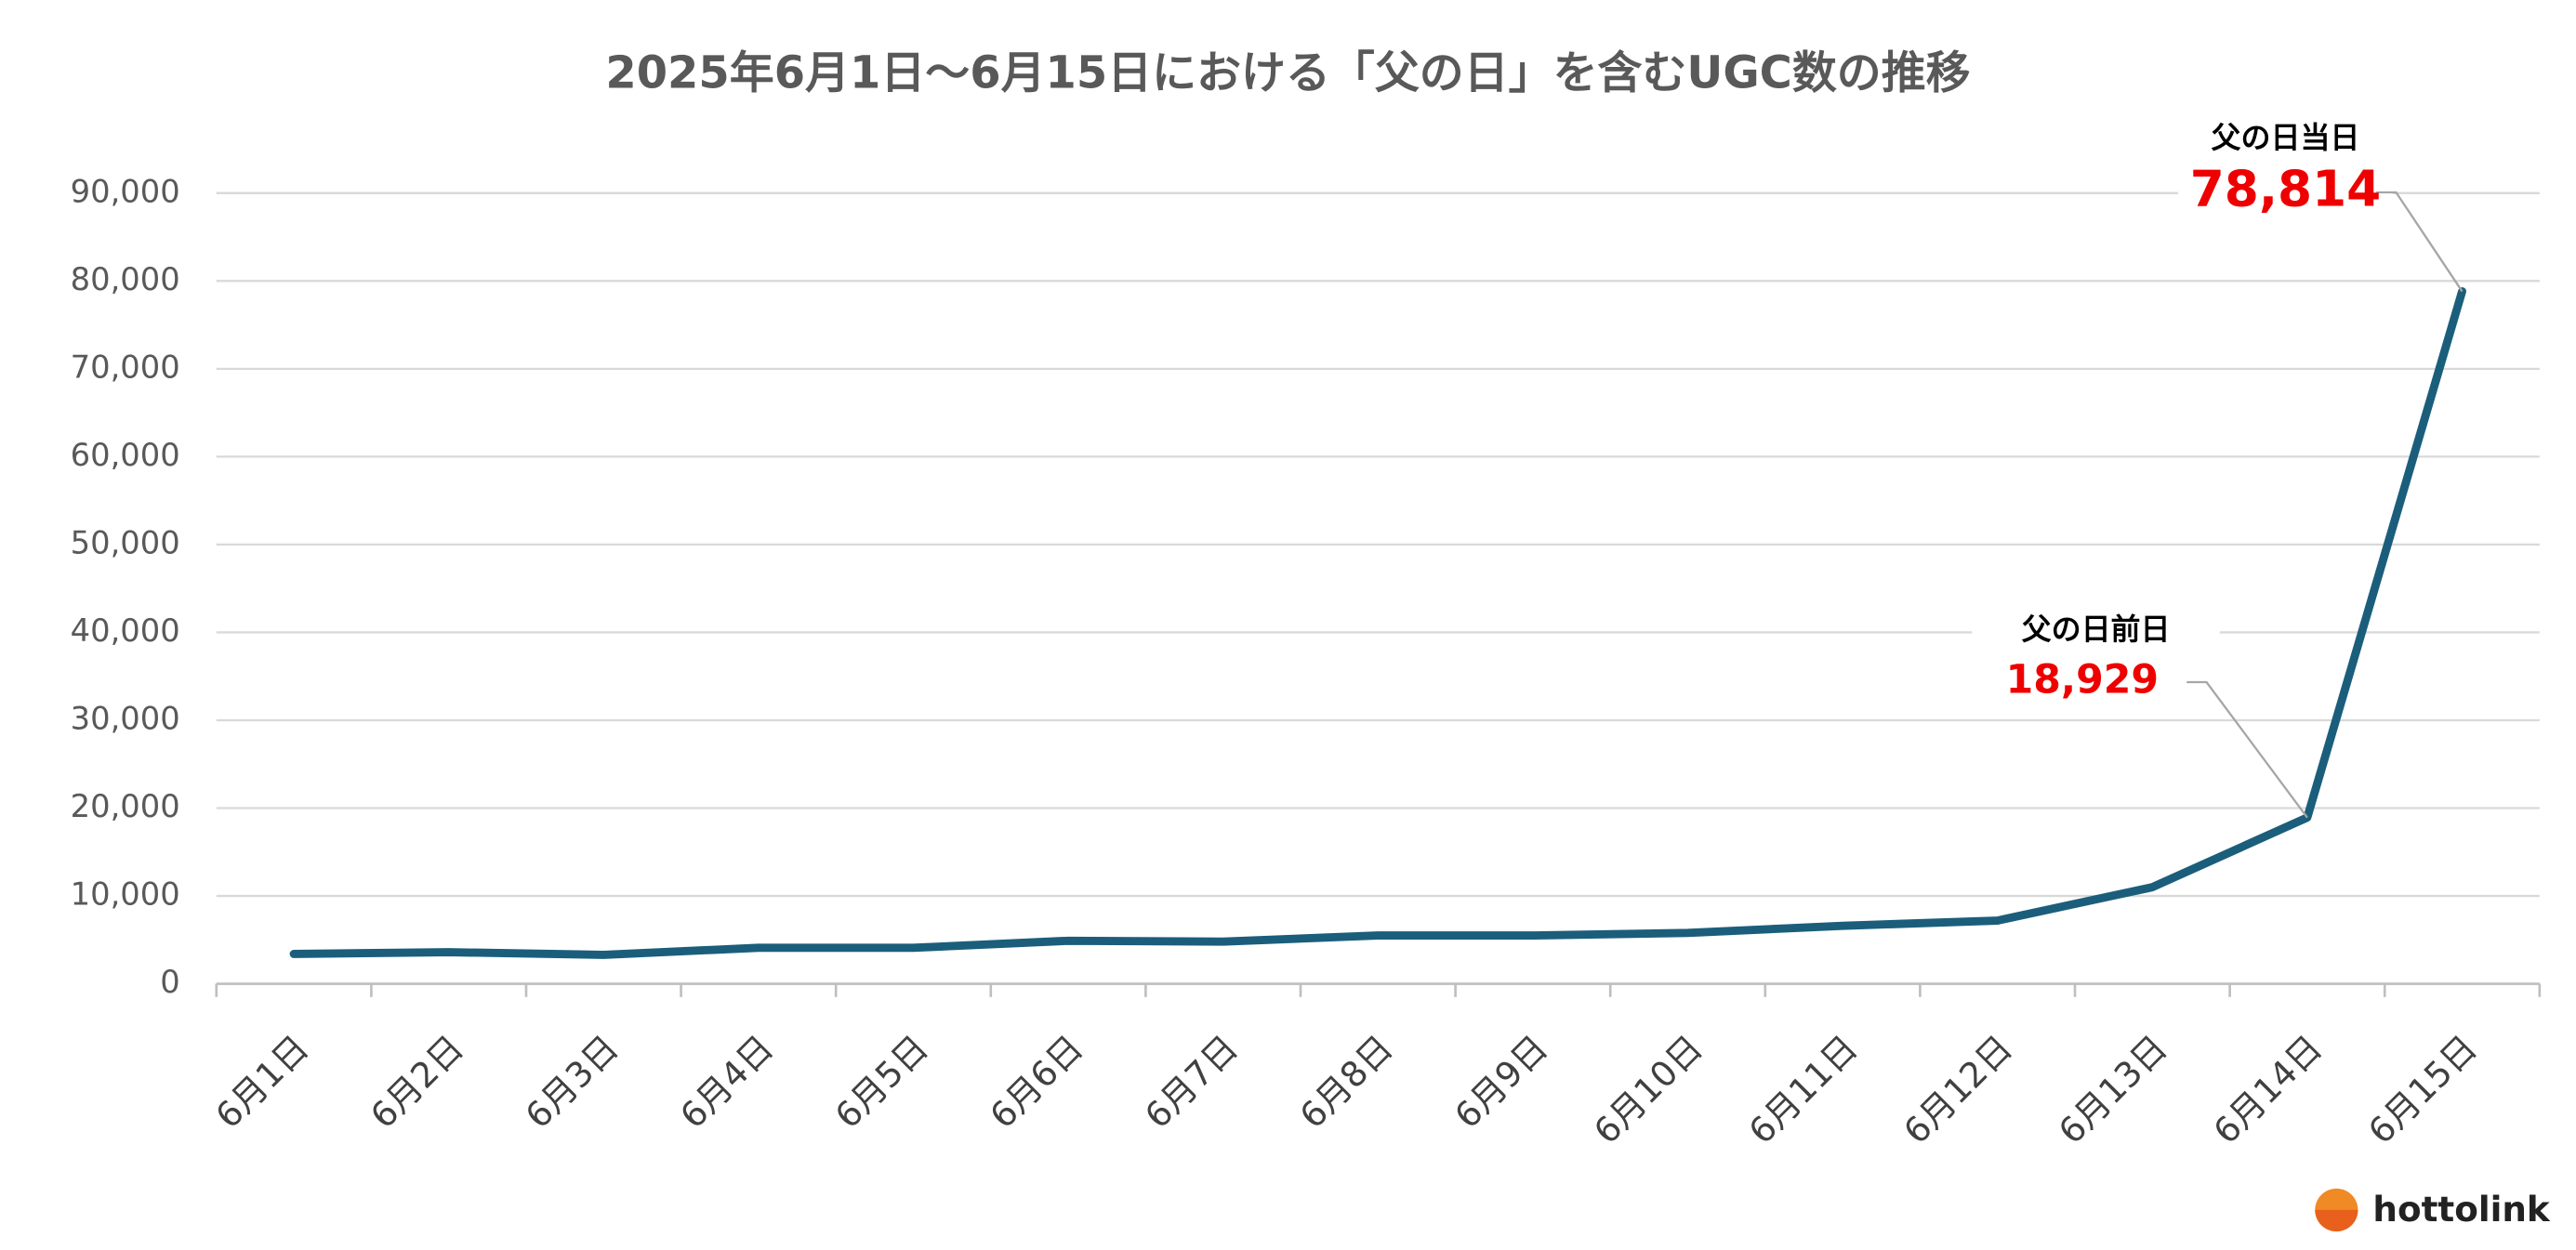 The width and height of the screenshot is (2576, 1250). What do you see at coordinates (125, 279) in the screenshot?
I see `y-tick-label: 80,000` at bounding box center [125, 279].